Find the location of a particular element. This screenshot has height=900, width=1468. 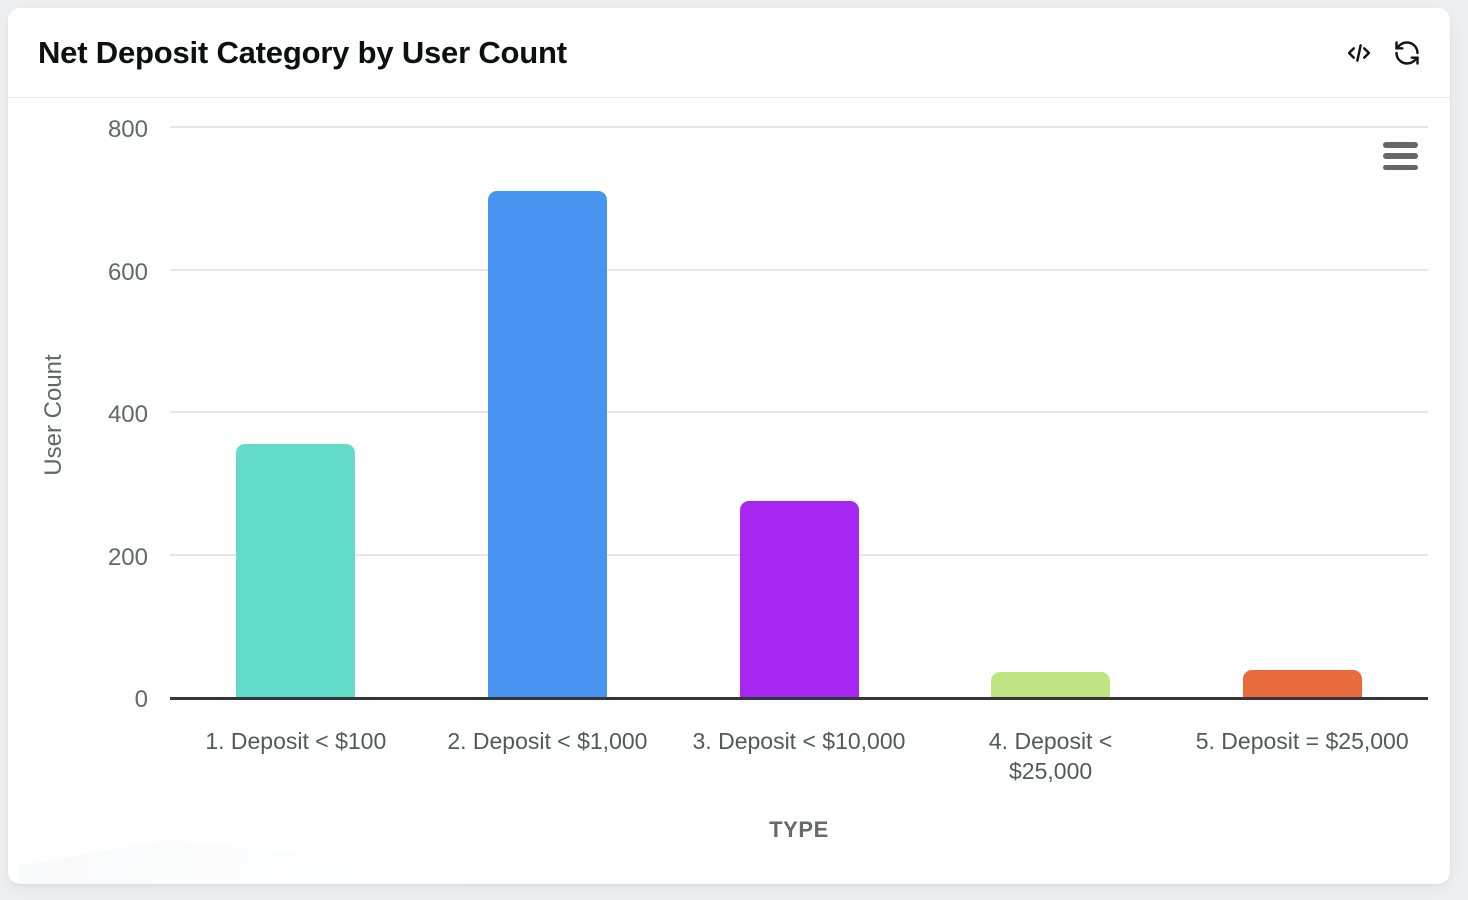

y-tick-label: 0 is located at coordinates (141, 699).